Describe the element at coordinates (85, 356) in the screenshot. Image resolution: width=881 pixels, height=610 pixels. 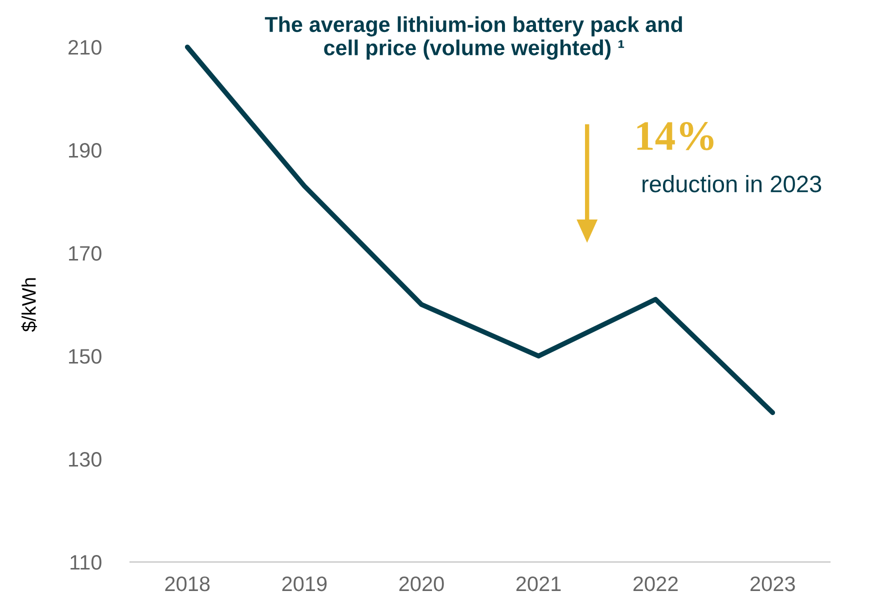
I see `y-tick-label: 150` at that location.